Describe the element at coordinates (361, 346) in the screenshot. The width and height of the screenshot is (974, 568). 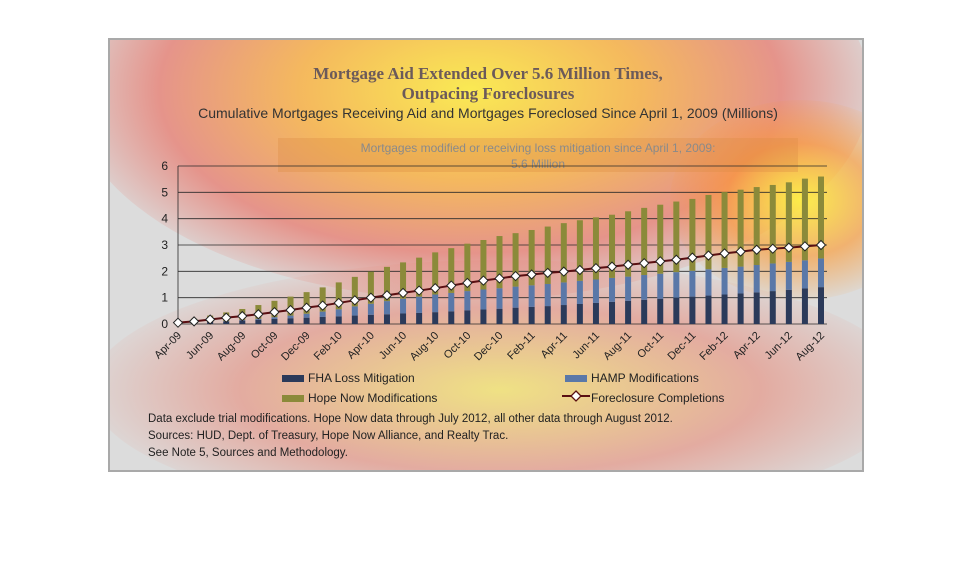
I see `x-tick-label: Apr-10` at that location.